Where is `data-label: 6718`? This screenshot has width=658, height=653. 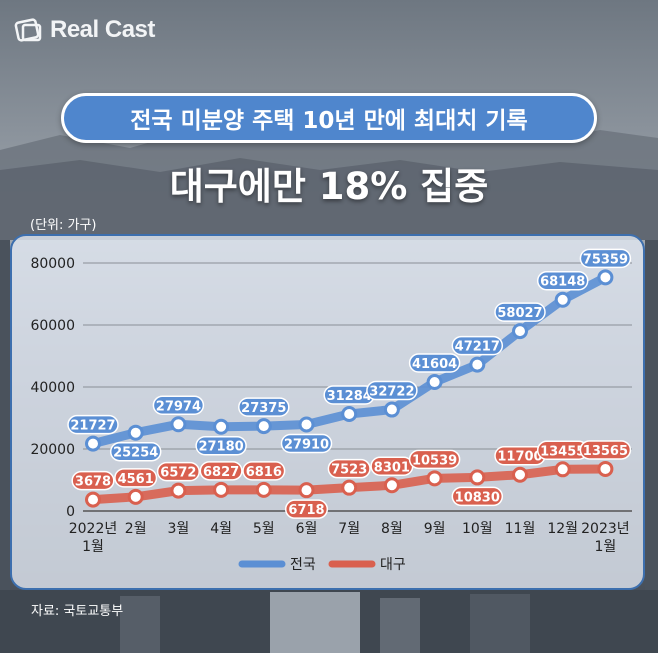
data-label: 6718 is located at coordinates (306, 510).